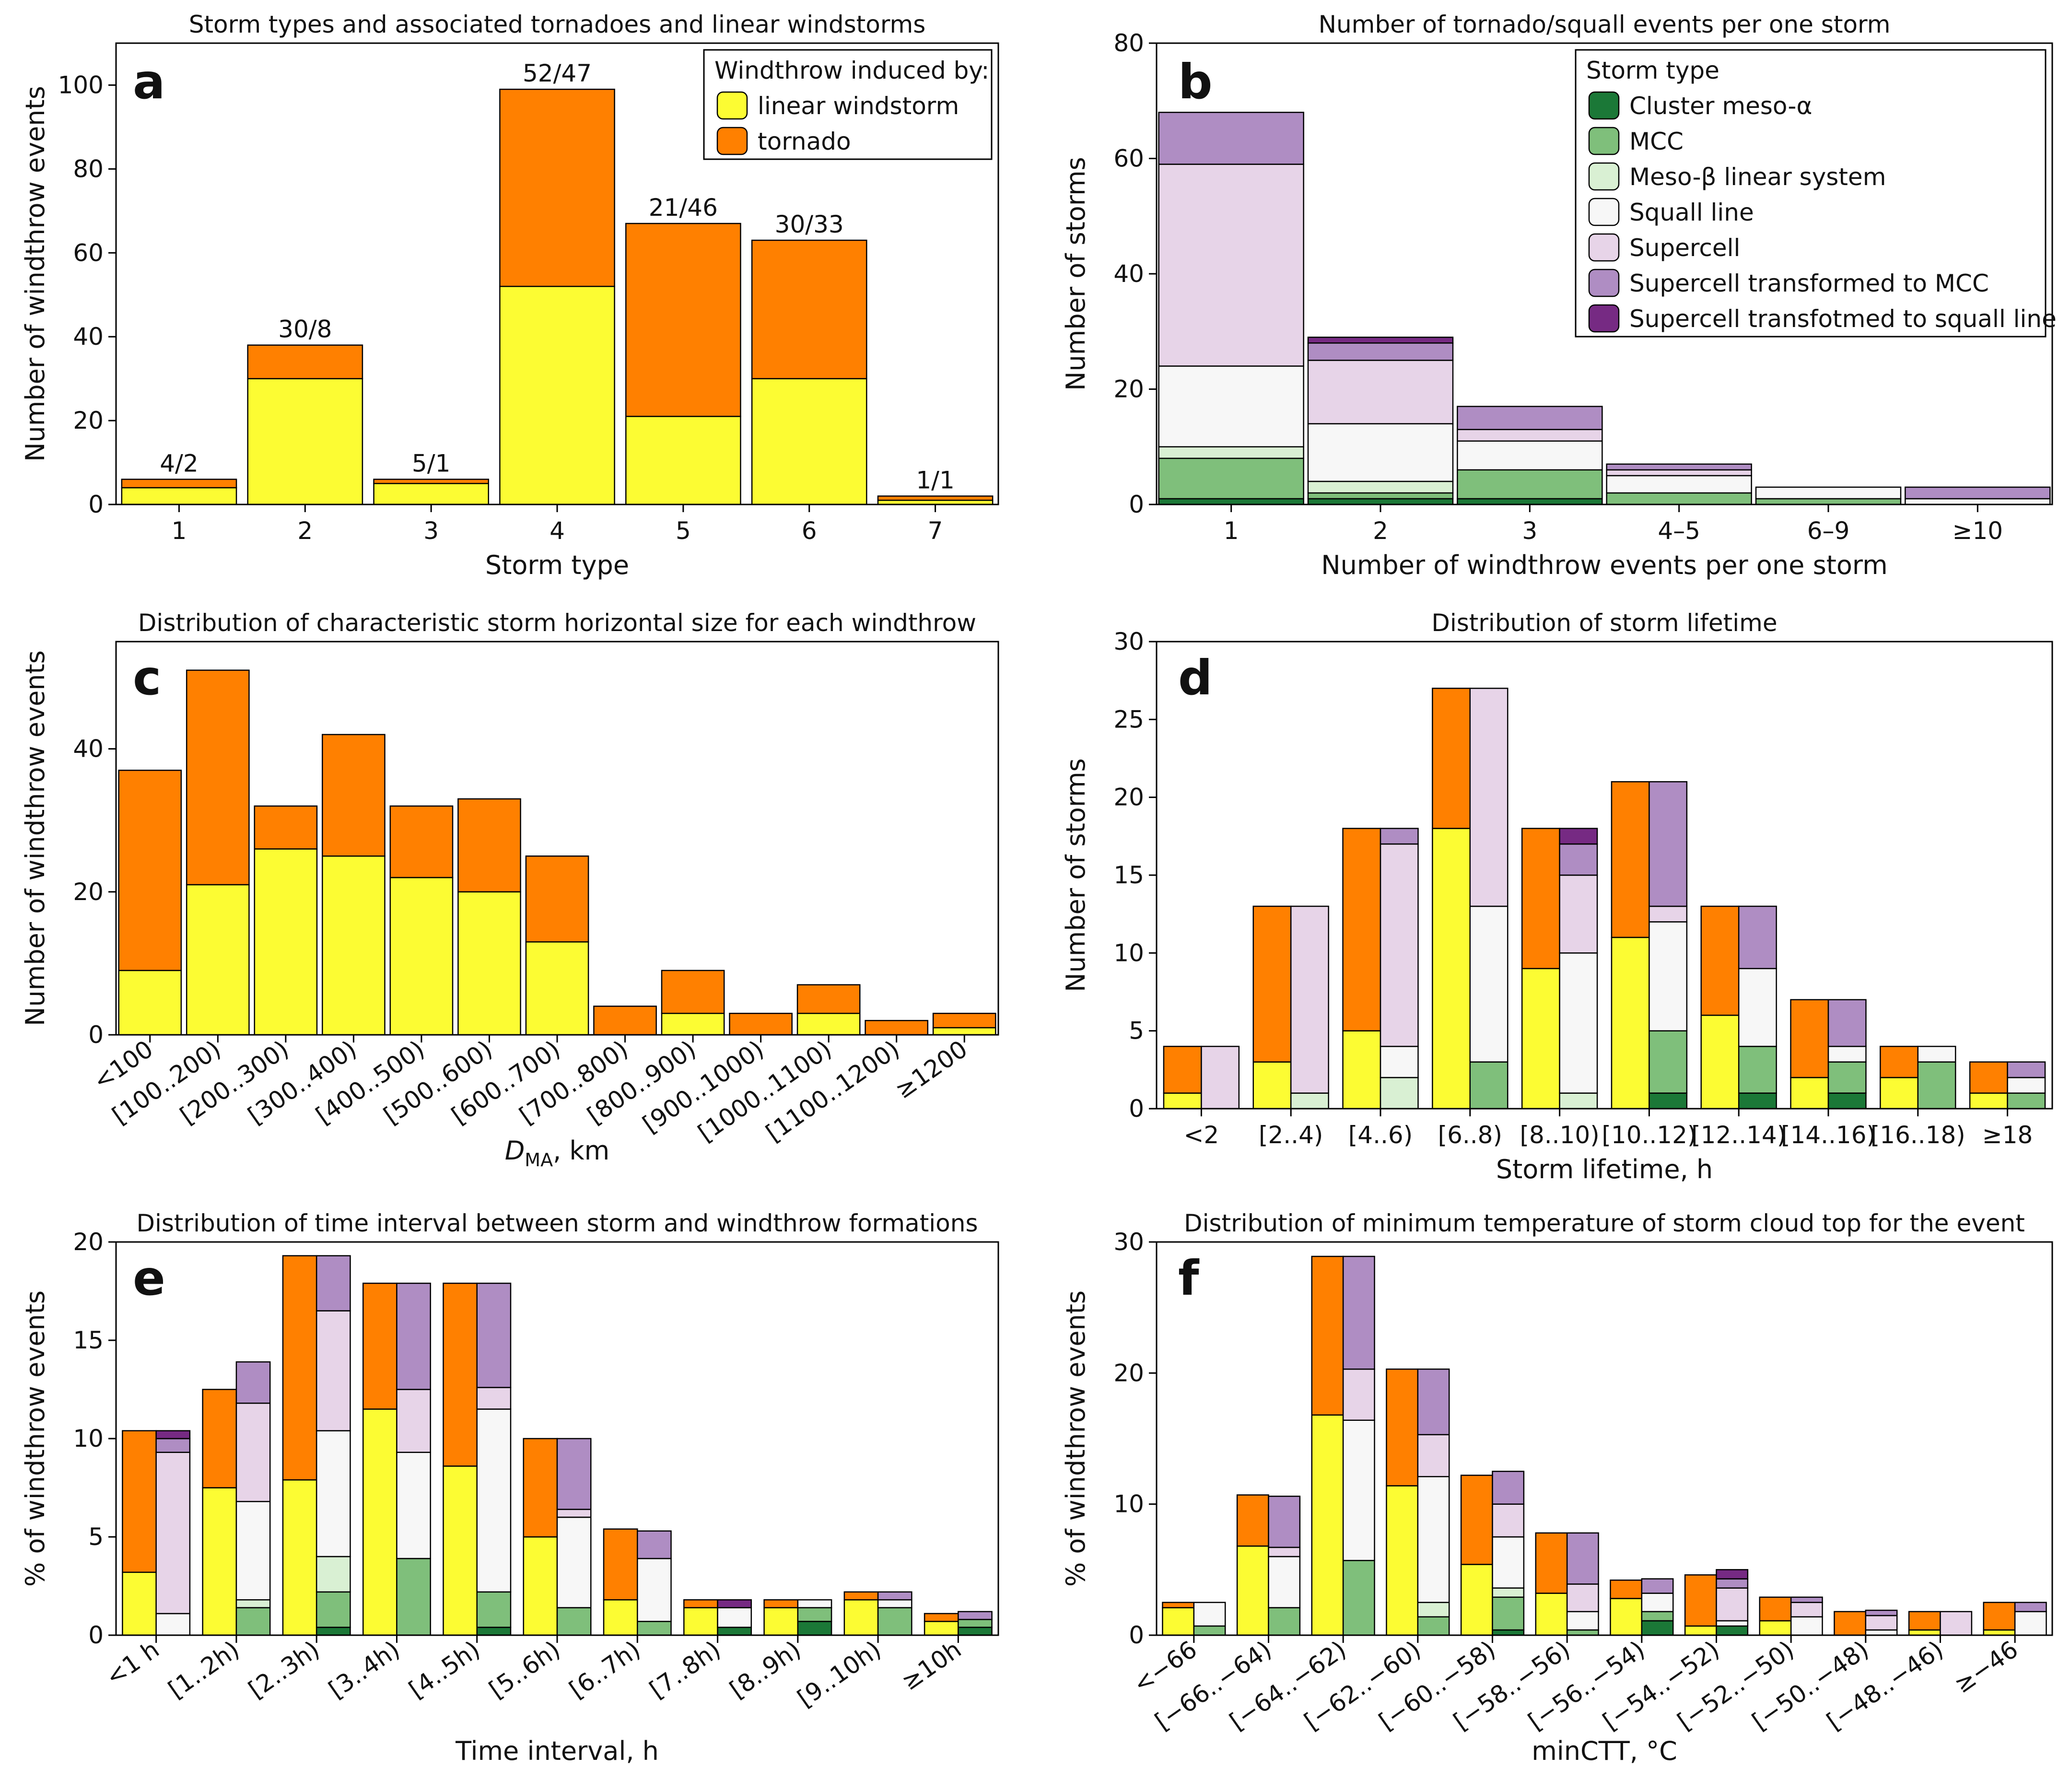  What do you see at coordinates (932, 1666) in the screenshot?
I see `x-tick-label: ≥10h` at bounding box center [932, 1666].